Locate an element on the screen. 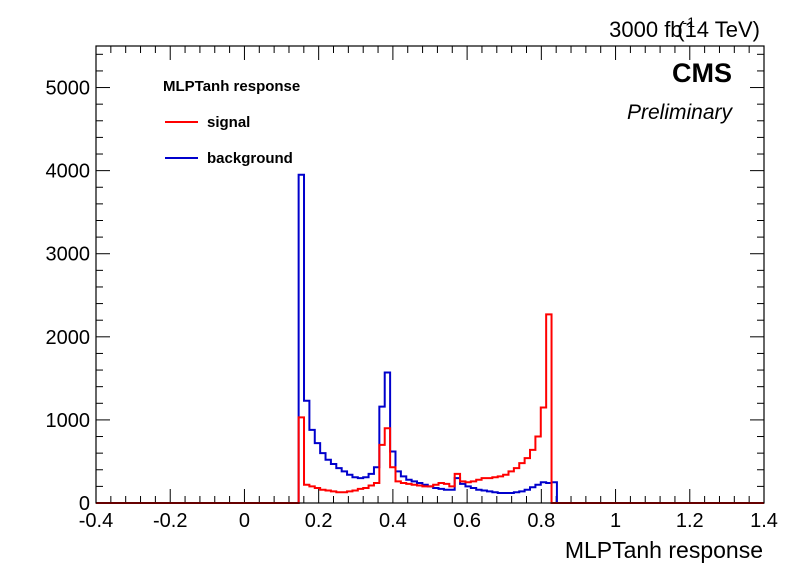 The width and height of the screenshot is (796, 572). x-tick-label: 1.2 is located at coordinates (690, 521).